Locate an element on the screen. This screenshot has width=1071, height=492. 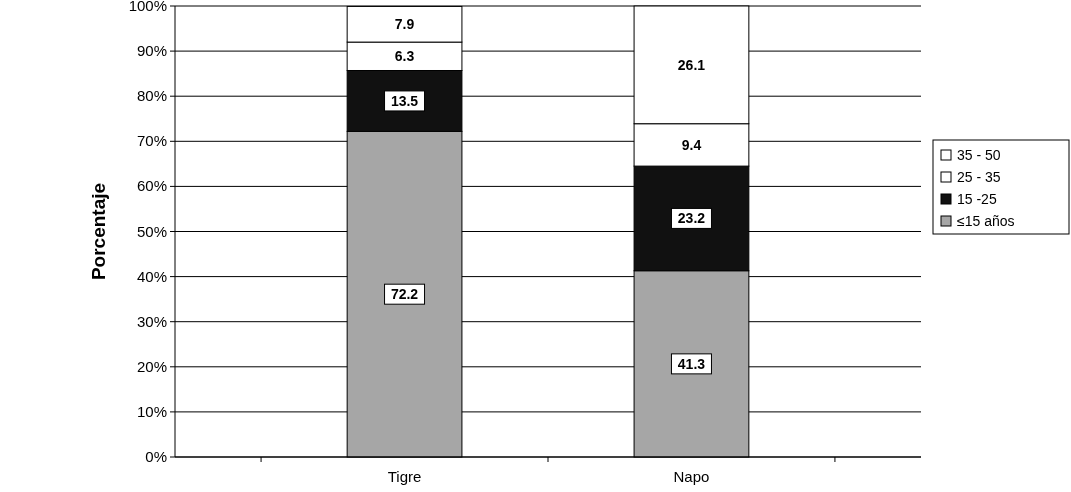
data-label: 23.2 is located at coordinates (691, 218).